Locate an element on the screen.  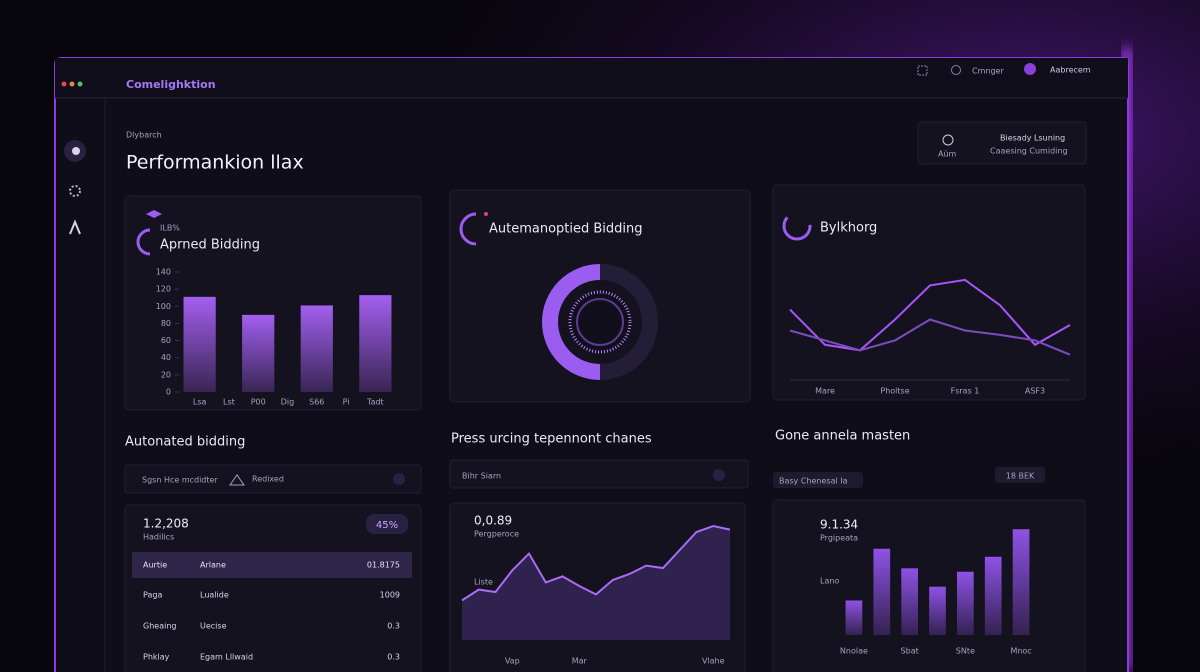
table-cell: Phklay is located at coordinates (156, 657).